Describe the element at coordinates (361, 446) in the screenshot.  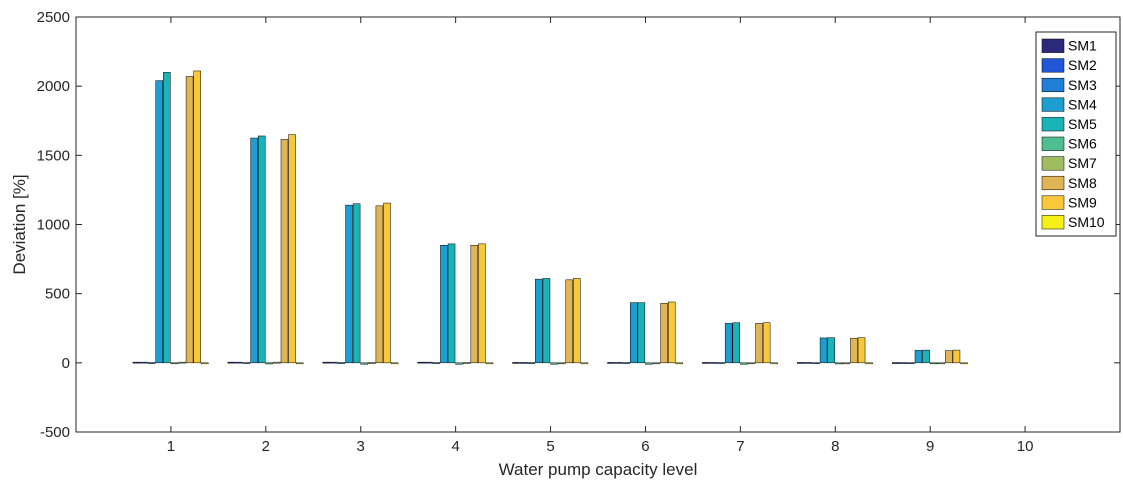
I see `x-tick-label: 3` at that location.